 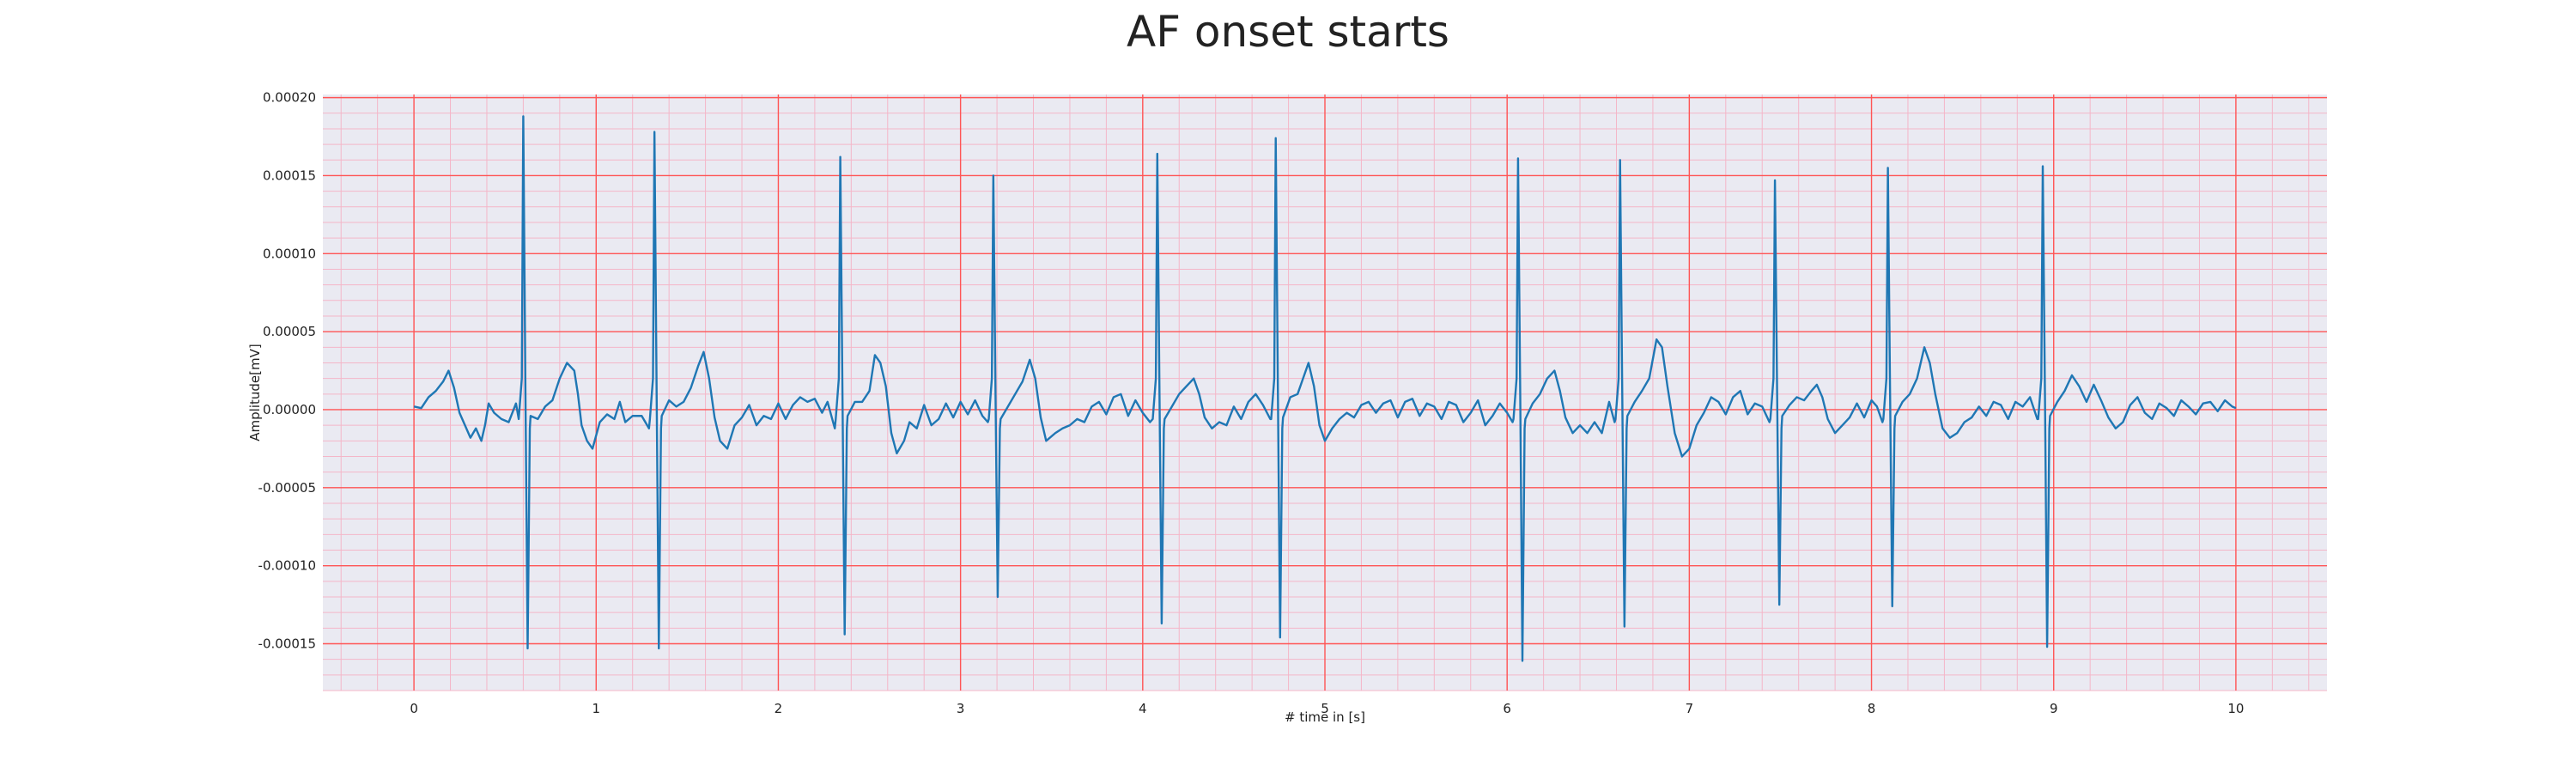 What do you see at coordinates (779, 708) in the screenshot?
I see `x-tick-label: 2` at bounding box center [779, 708].